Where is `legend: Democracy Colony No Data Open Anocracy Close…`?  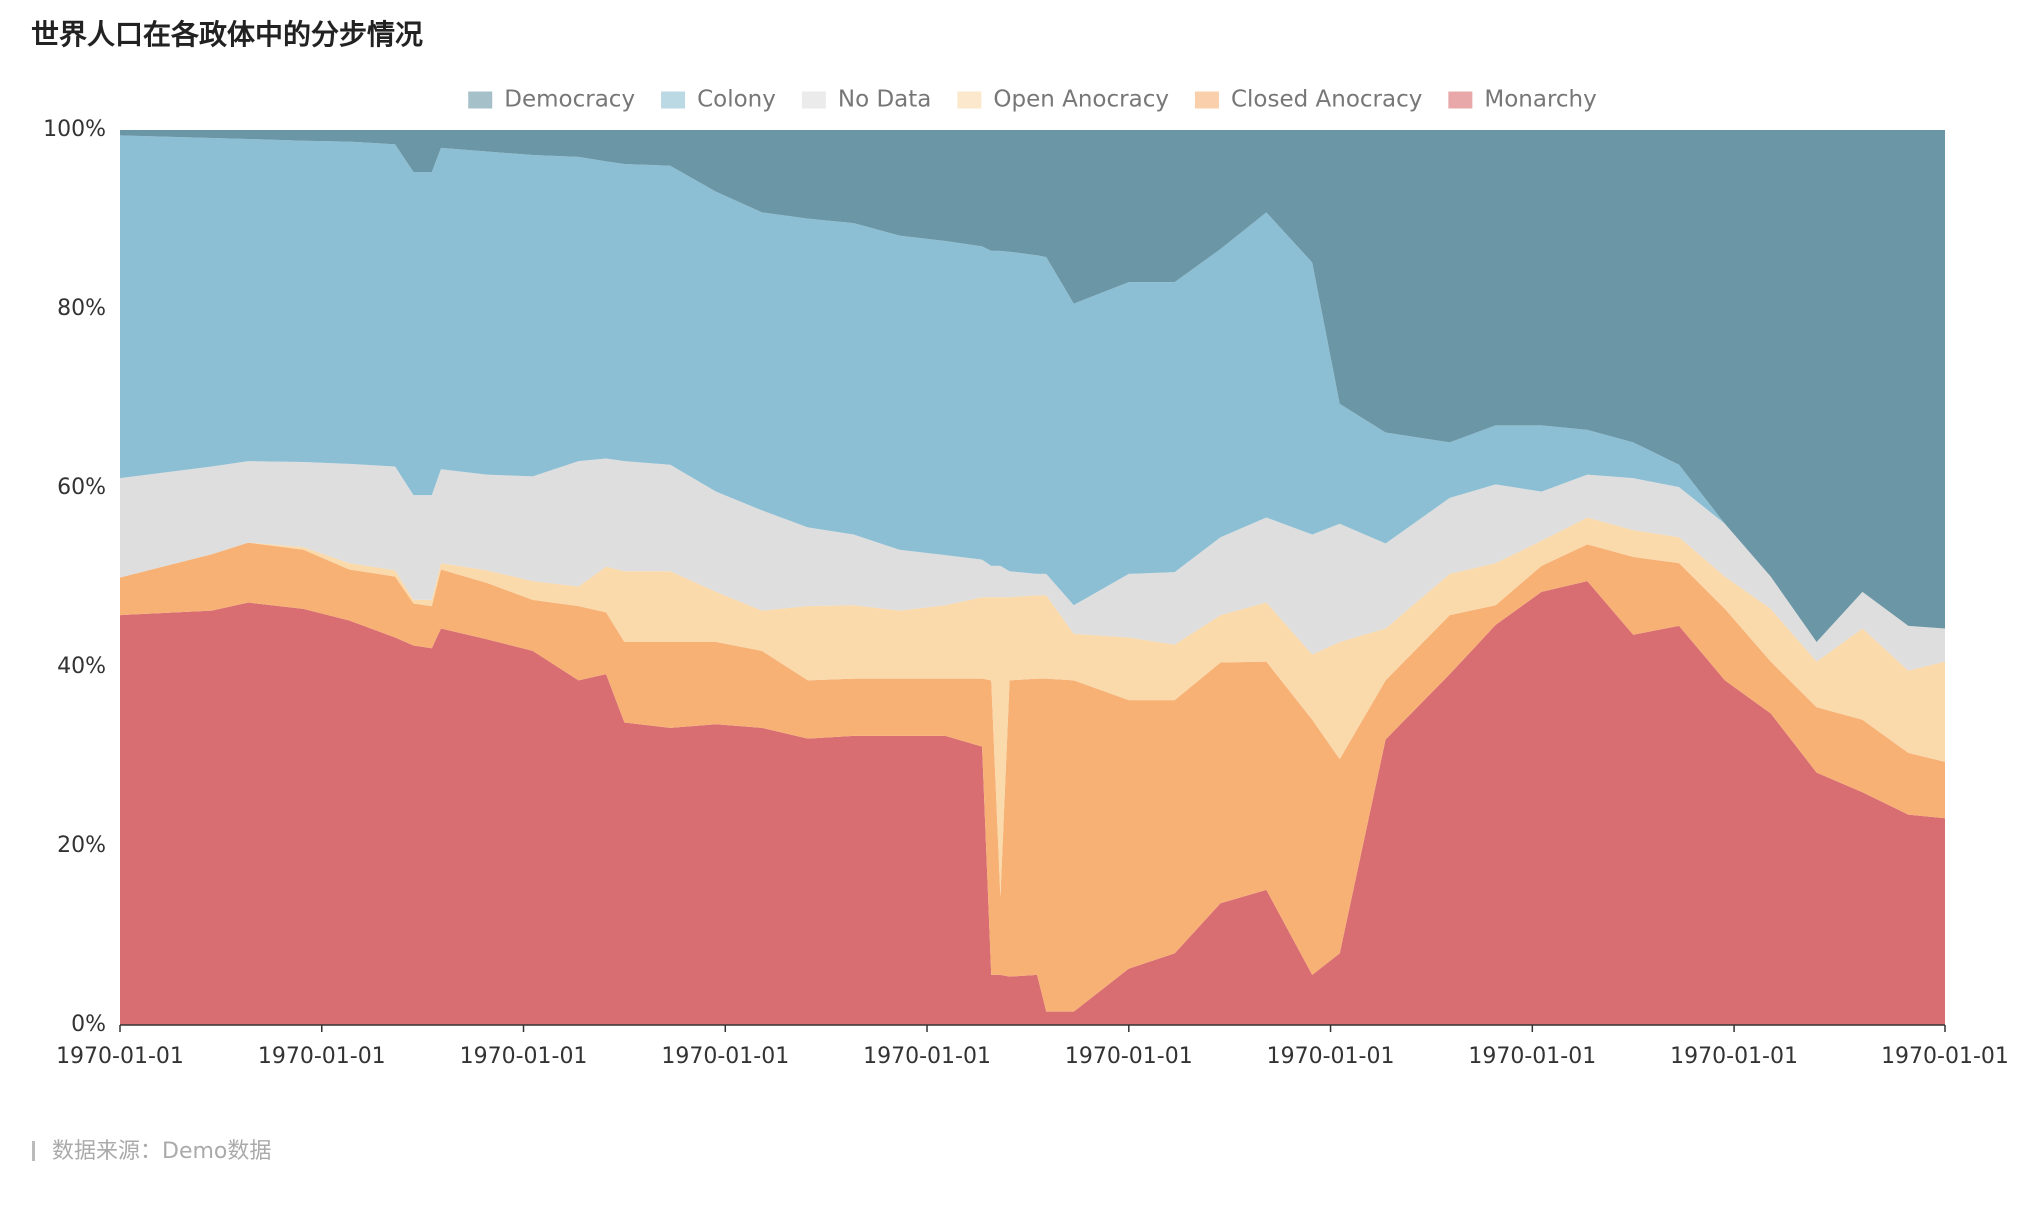 legend: Democracy Colony No Data Open Anocracy Close… is located at coordinates (1032, 100).